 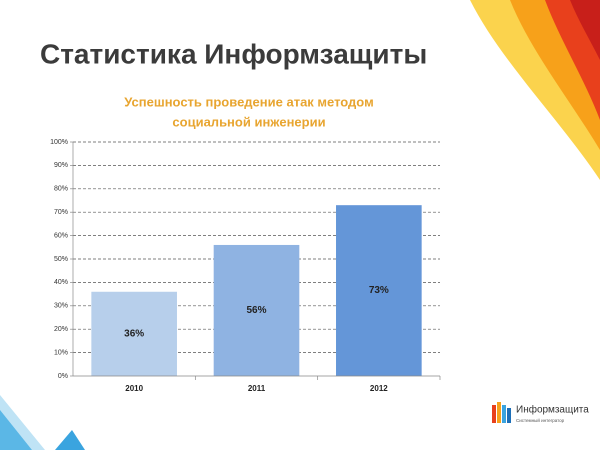 I want to click on x-tick-label: 2012, so click(x=379, y=388).